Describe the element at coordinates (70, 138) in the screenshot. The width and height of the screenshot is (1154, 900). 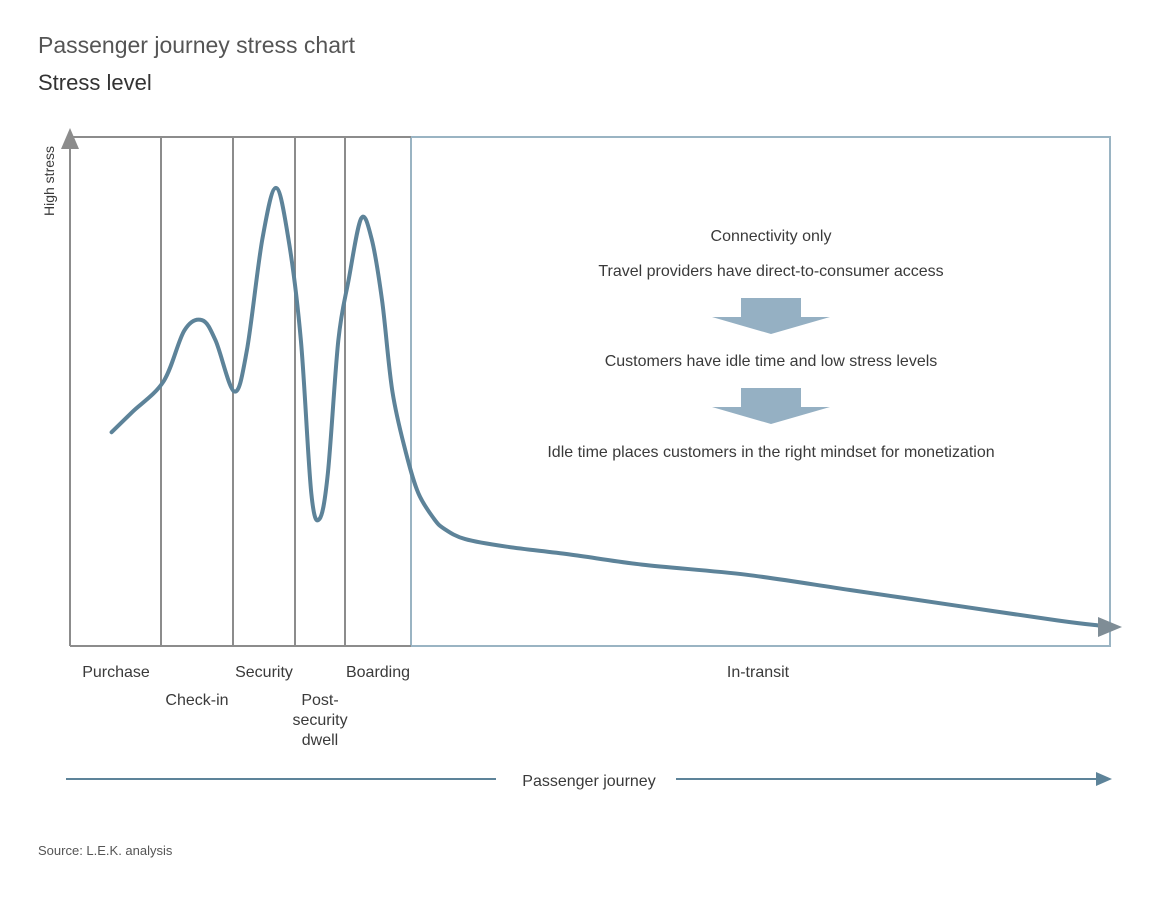
I see `y-axis-arrow-icon` at that location.